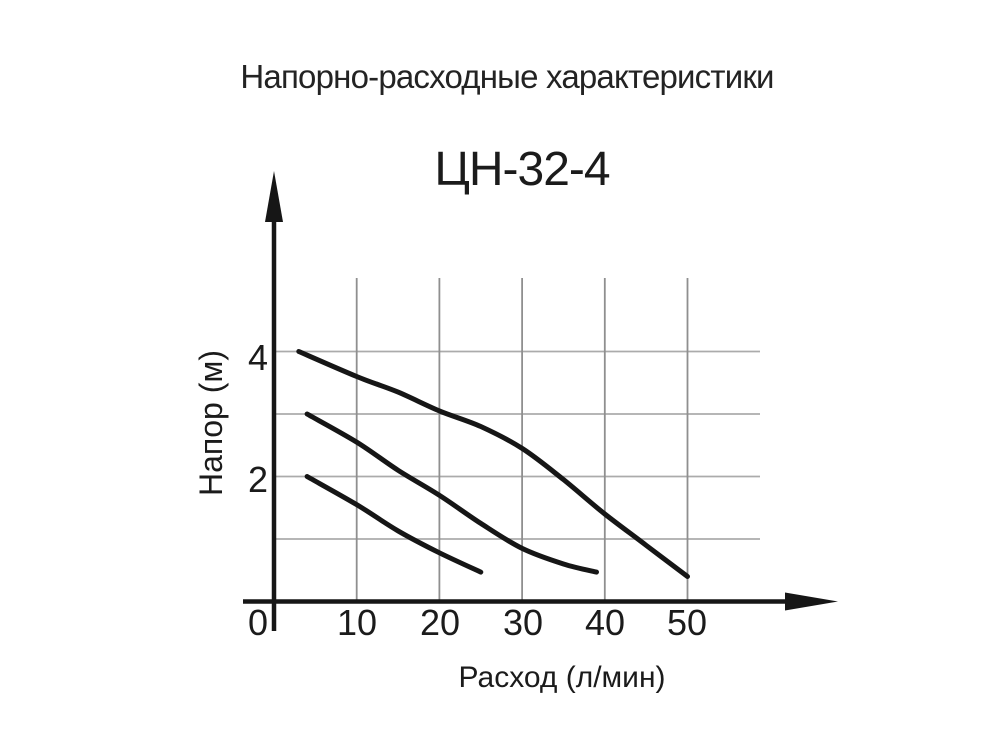 This screenshot has height=750, width=1000. Describe the element at coordinates (440, 622) in the screenshot. I see `x-tick-20: 20` at that location.